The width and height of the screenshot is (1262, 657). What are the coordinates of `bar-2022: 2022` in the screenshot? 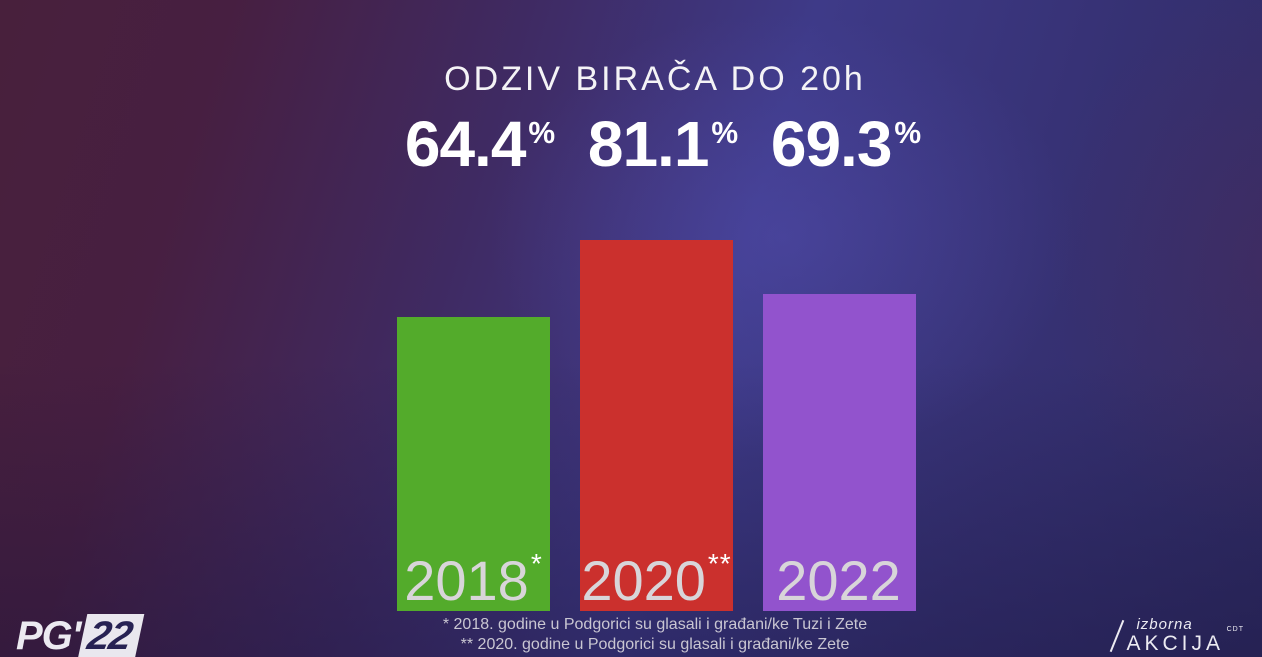 It's located at (839, 452).